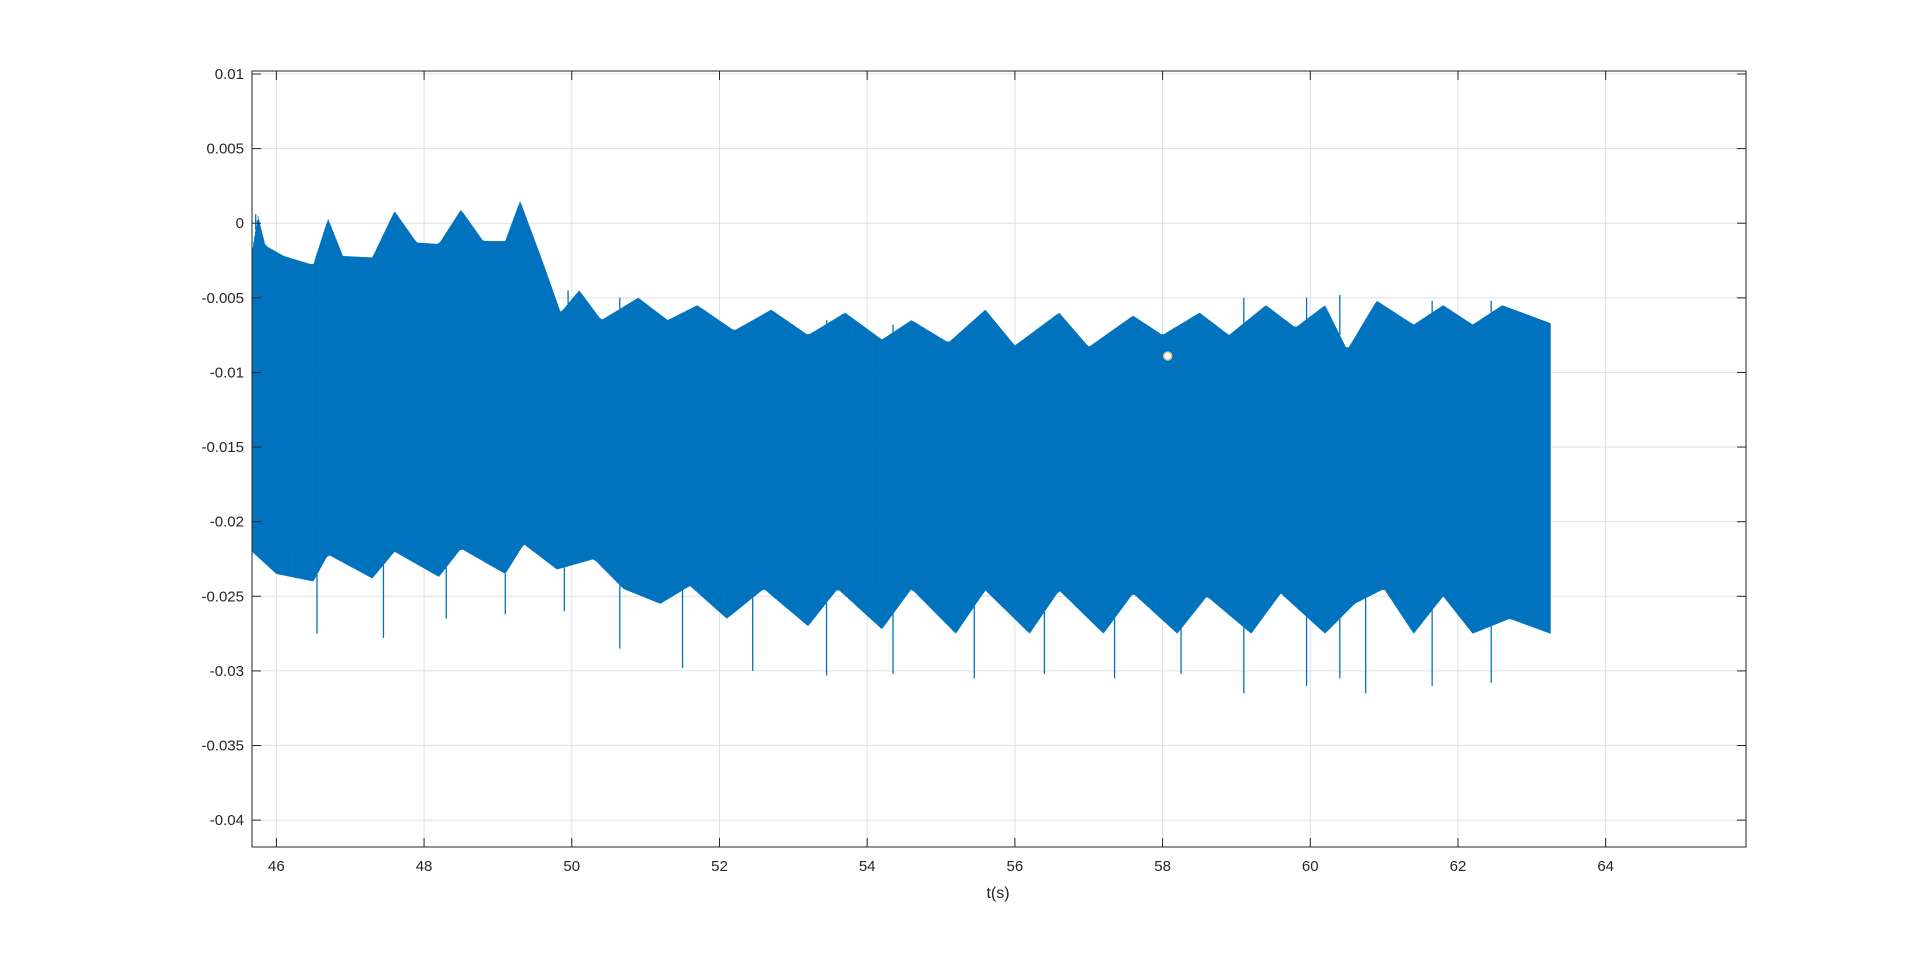 The width and height of the screenshot is (1920, 954). What do you see at coordinates (276, 866) in the screenshot?
I see `x-tick-label: 46` at bounding box center [276, 866].